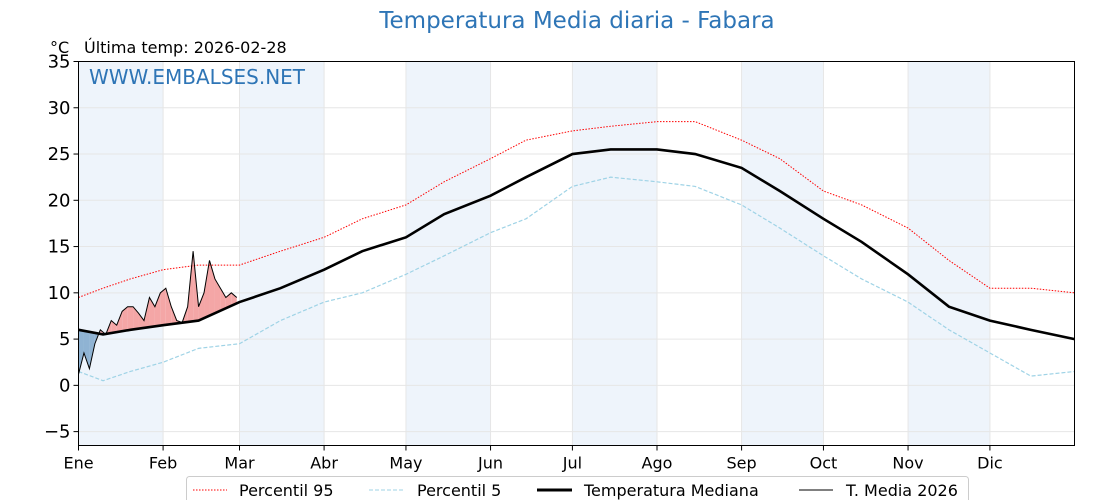 This screenshot has width=1120, height=500. I want to click on series-t-media-2026, so click(158, 313).